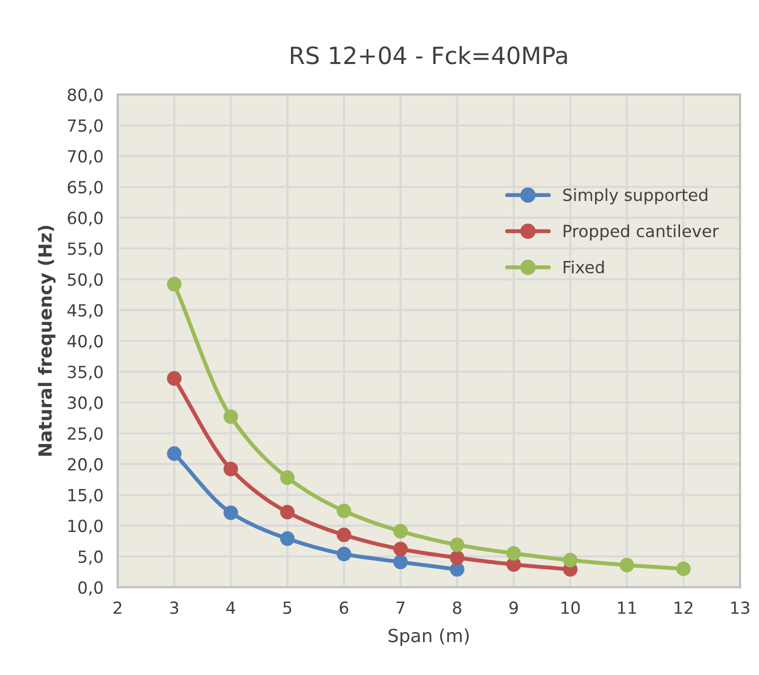 This screenshot has height=675, width=759. What do you see at coordinates (85, 188) in the screenshot?
I see `y-tick-label: 65,0` at bounding box center [85, 188].